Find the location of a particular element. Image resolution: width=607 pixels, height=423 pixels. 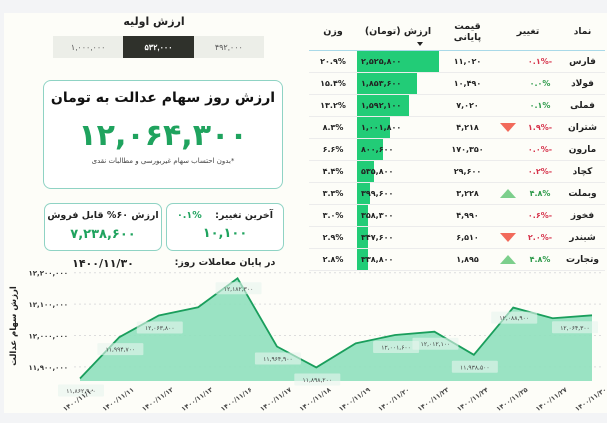

header-symbol: نماد is located at coordinates (582, 31).